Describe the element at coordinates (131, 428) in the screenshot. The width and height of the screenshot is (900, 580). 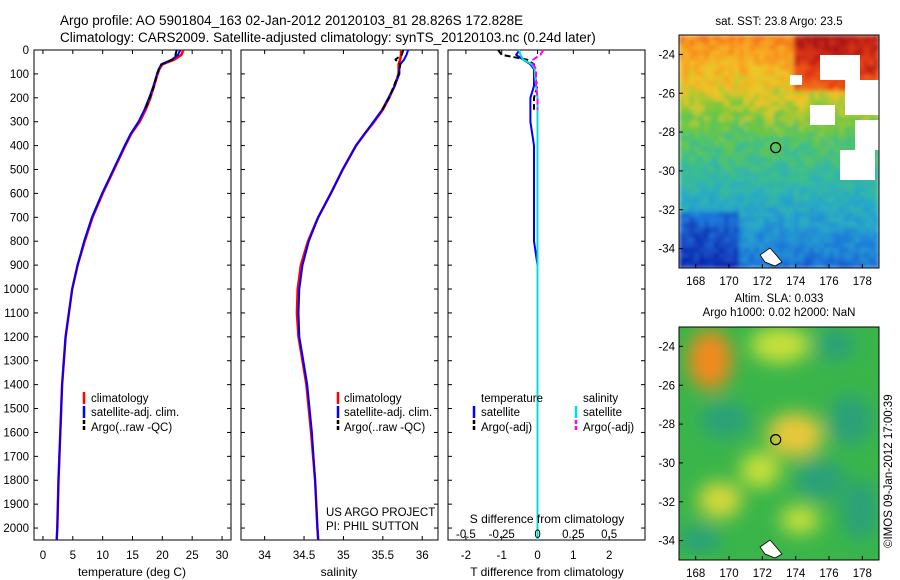
I see `legend-label: Argo(..raw -QC)` at that location.